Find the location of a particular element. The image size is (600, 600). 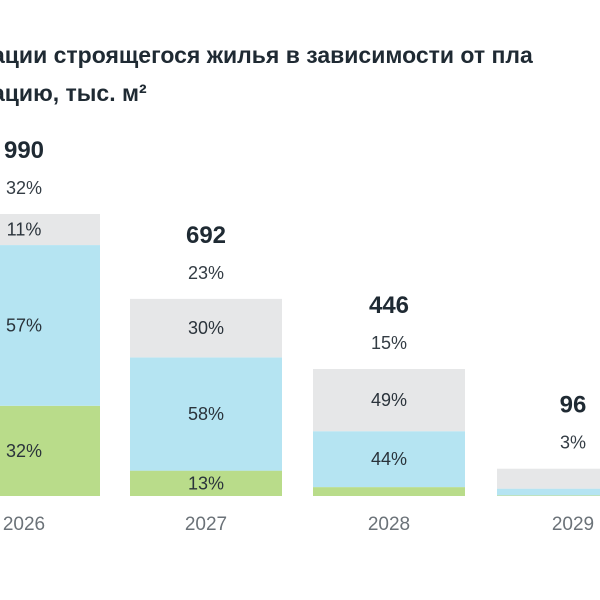

segment-label-2028-1: 44% is located at coordinates (389, 459).